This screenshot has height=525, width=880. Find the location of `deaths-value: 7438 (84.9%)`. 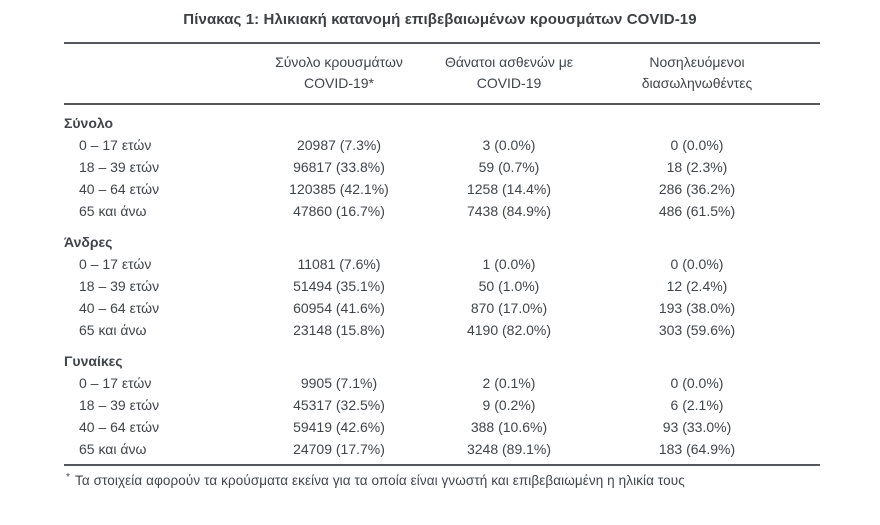

deaths-value: 7438 (84.9%) is located at coordinates (509, 211).